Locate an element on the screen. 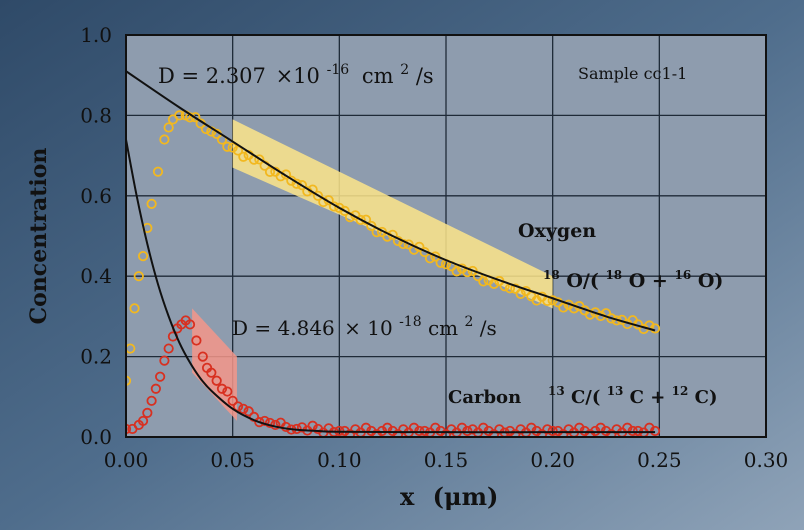  x-tick-label: 0.05 is located at coordinates (232, 460).